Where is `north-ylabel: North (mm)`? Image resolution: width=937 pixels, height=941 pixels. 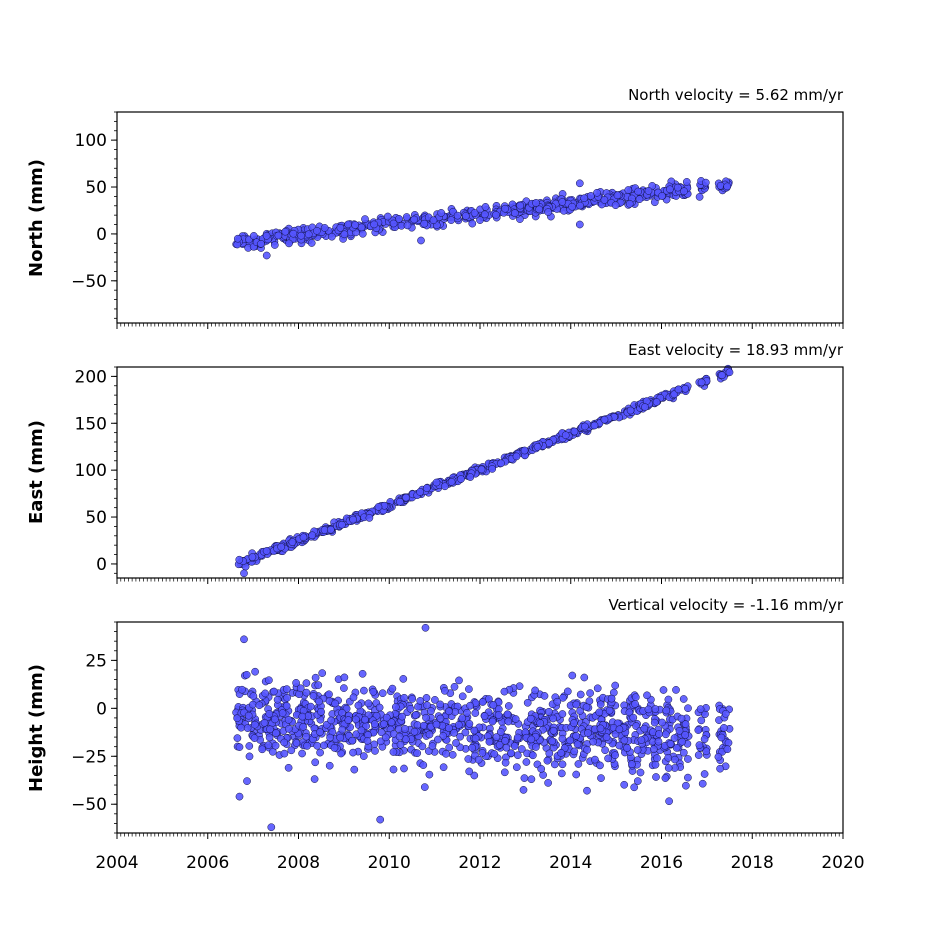
north-ylabel: North (mm) is located at coordinates (36, 218).